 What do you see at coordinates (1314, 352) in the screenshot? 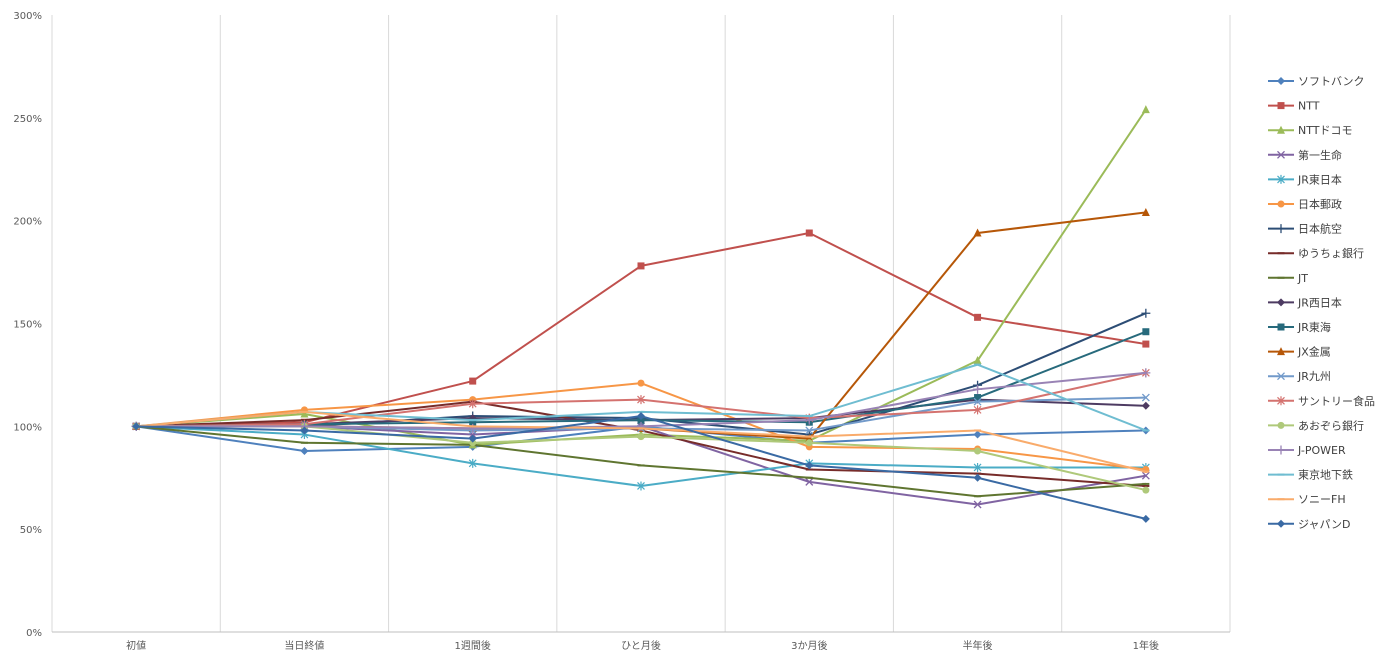
I see `legend-label: JX金属` at bounding box center [1314, 352].